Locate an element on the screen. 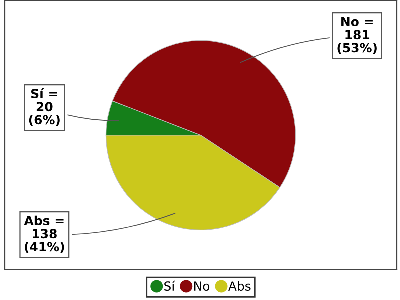 Image resolution: width=400 pixels, height=300 pixels. legend-label: Abs is located at coordinates (239, 286).